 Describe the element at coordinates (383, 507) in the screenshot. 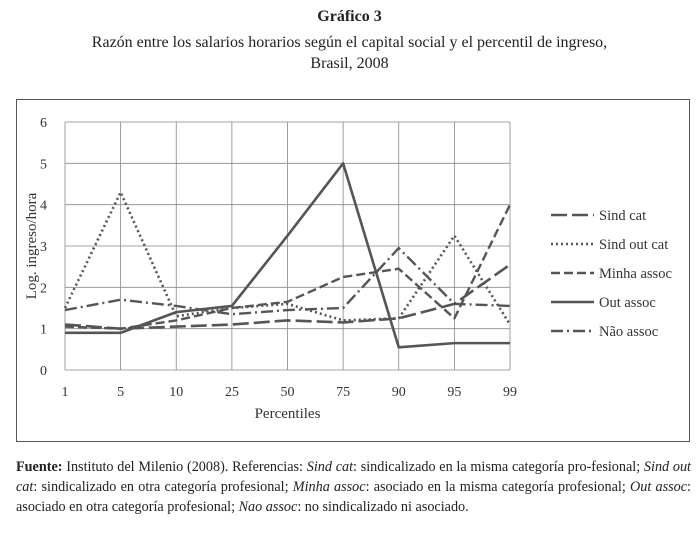

I see `ref-nao-assoc-def: : no sindicalizado ni asociado.` at that location.